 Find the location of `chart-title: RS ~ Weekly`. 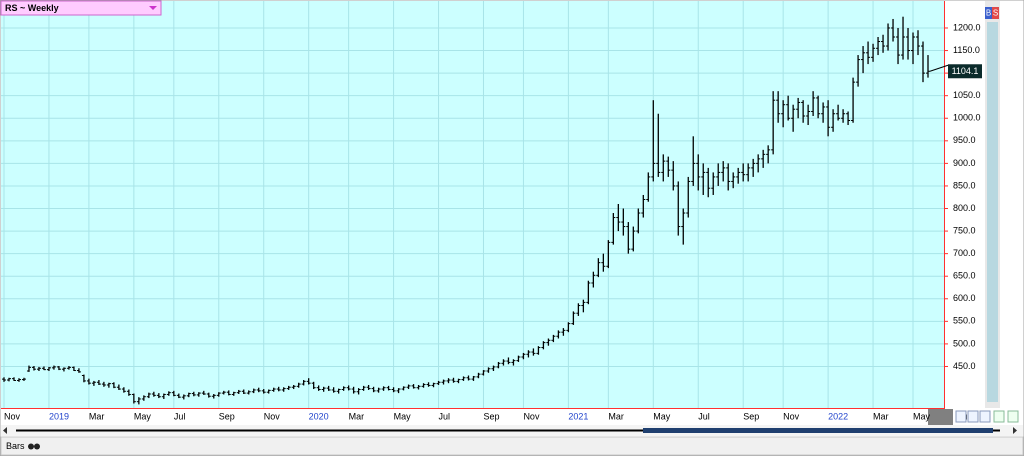

chart-title: RS ~ Weekly is located at coordinates (32, 8).